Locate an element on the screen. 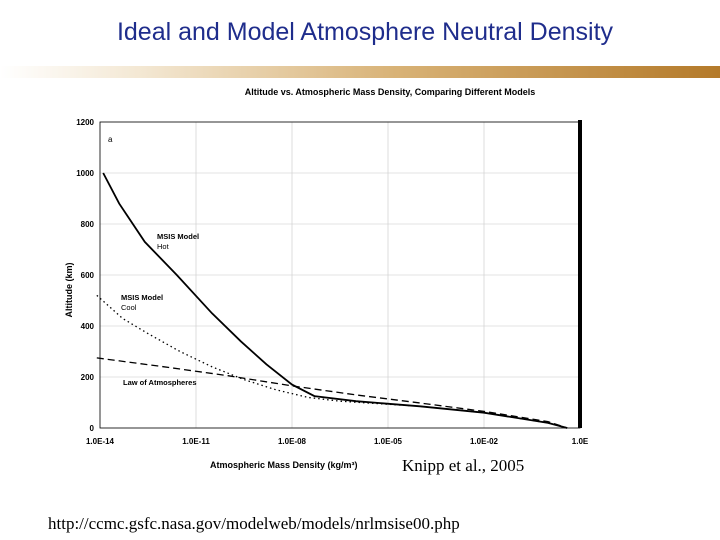 The image size is (720, 540). x-tick-label: 1.0E-11 is located at coordinates (196, 441).